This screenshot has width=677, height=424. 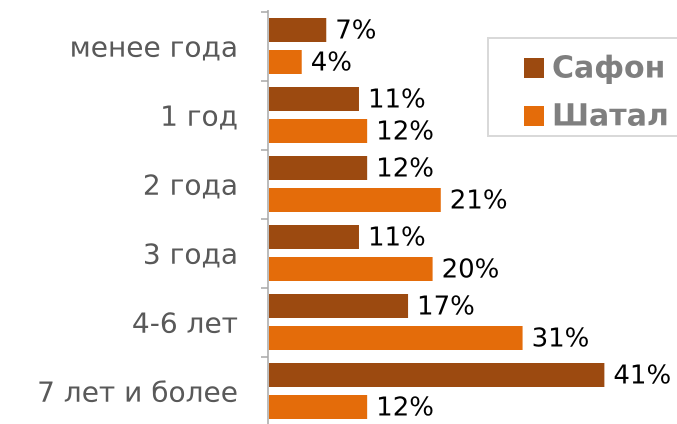 What do you see at coordinates (561, 339) in the screenshot?
I see `value-label: 31%` at bounding box center [561, 339].